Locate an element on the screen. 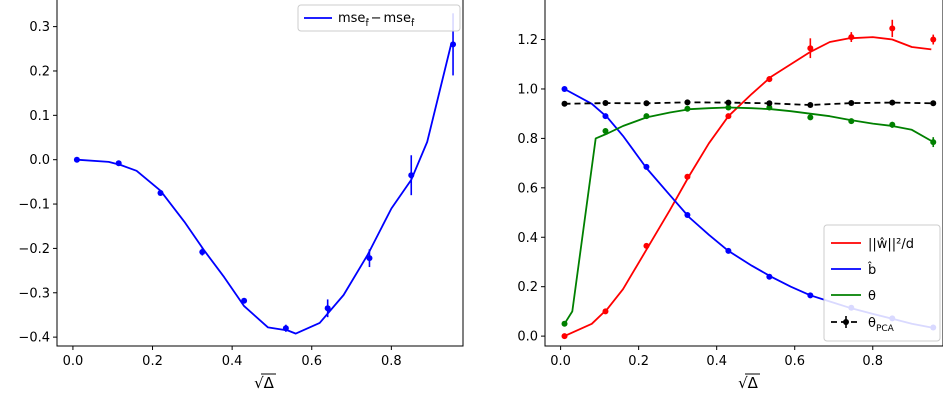 Image resolution: width=943 pixels, height=411 pixels. legend-label-part: ||ŵ||²/d is located at coordinates (891, 244).